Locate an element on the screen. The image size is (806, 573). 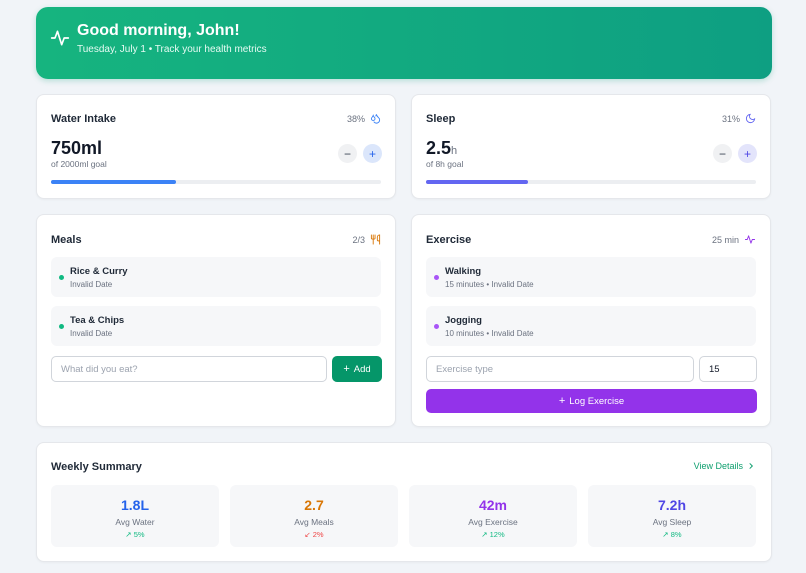
stat-trend: ↗ 8% is located at coordinates (672, 534).